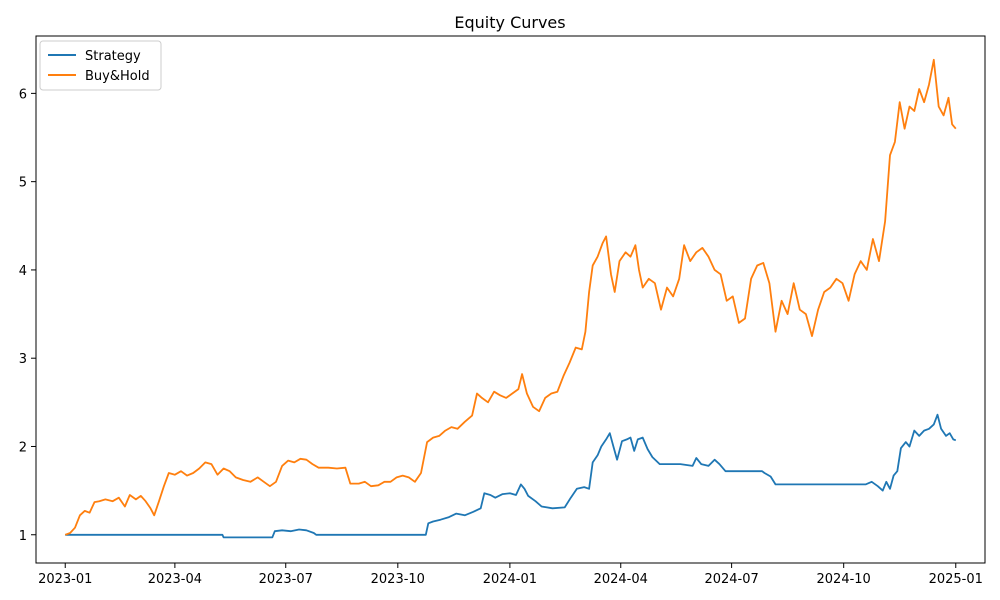 Image resolution: width=1000 pixels, height=600 pixels. I want to click on chart-title: Equity Curves, so click(509, 22).